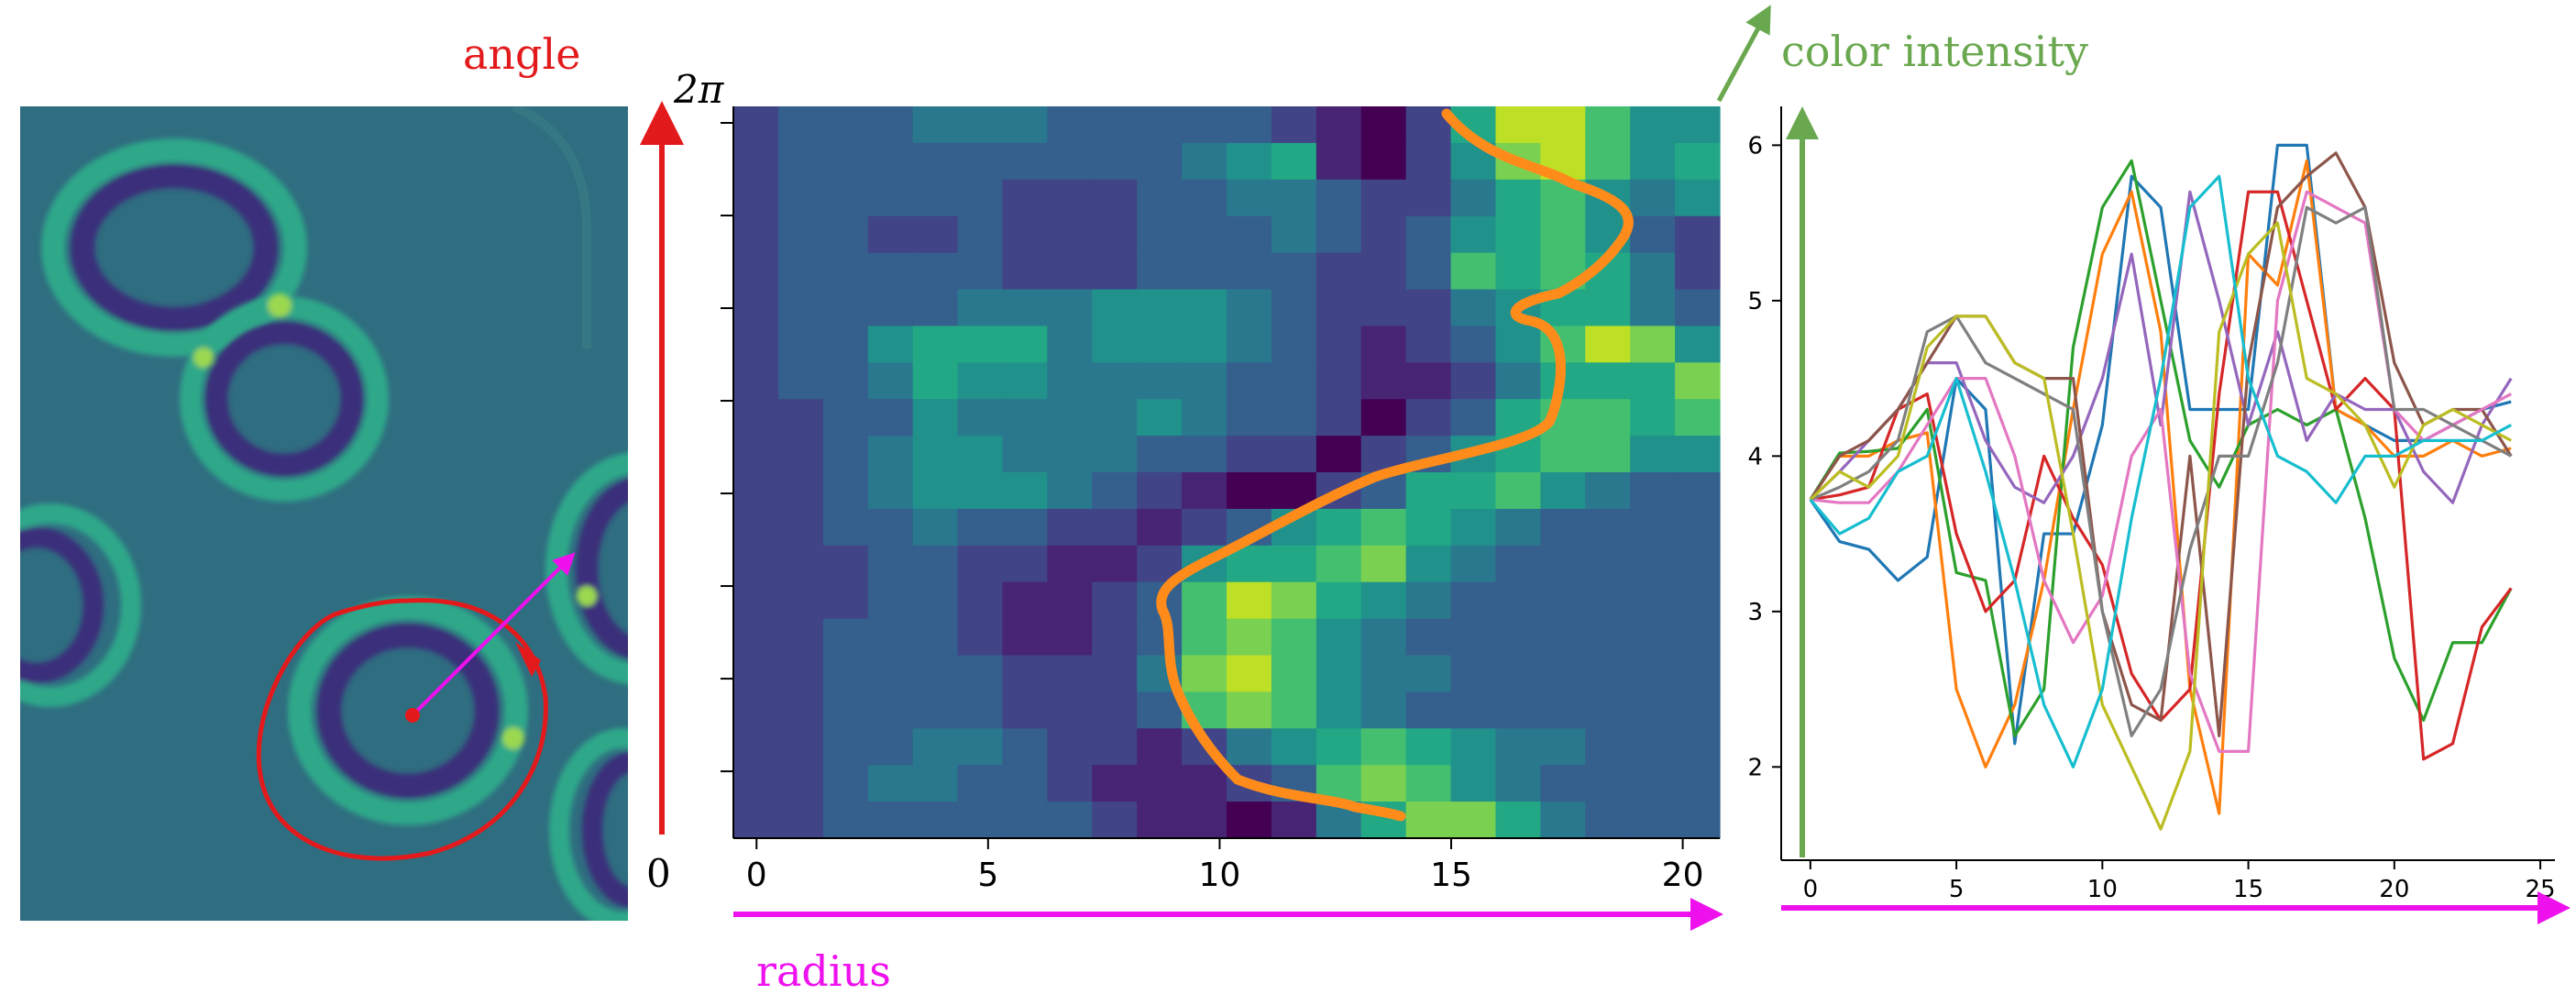 The height and width of the screenshot is (1006, 2576). What do you see at coordinates (1755, 457) in the screenshot?
I see `chart-y-tick-label: 4` at bounding box center [1755, 457].